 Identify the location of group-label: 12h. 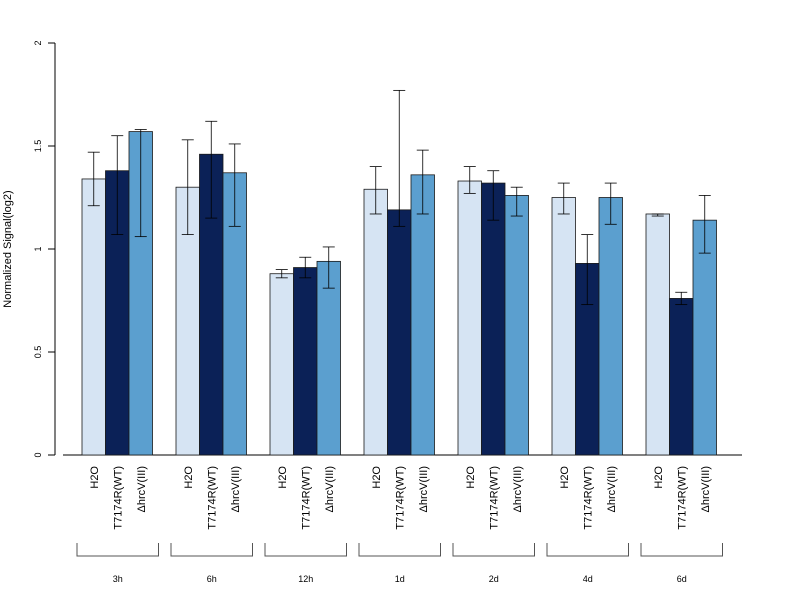
(305, 579).